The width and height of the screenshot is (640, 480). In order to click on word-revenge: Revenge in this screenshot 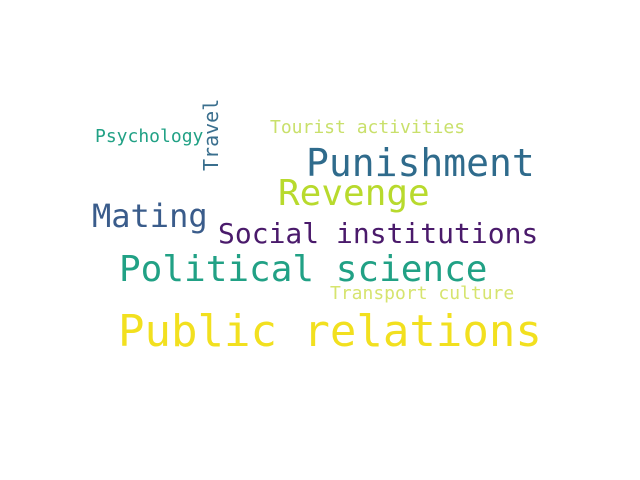, I will do `click(354, 193)`.